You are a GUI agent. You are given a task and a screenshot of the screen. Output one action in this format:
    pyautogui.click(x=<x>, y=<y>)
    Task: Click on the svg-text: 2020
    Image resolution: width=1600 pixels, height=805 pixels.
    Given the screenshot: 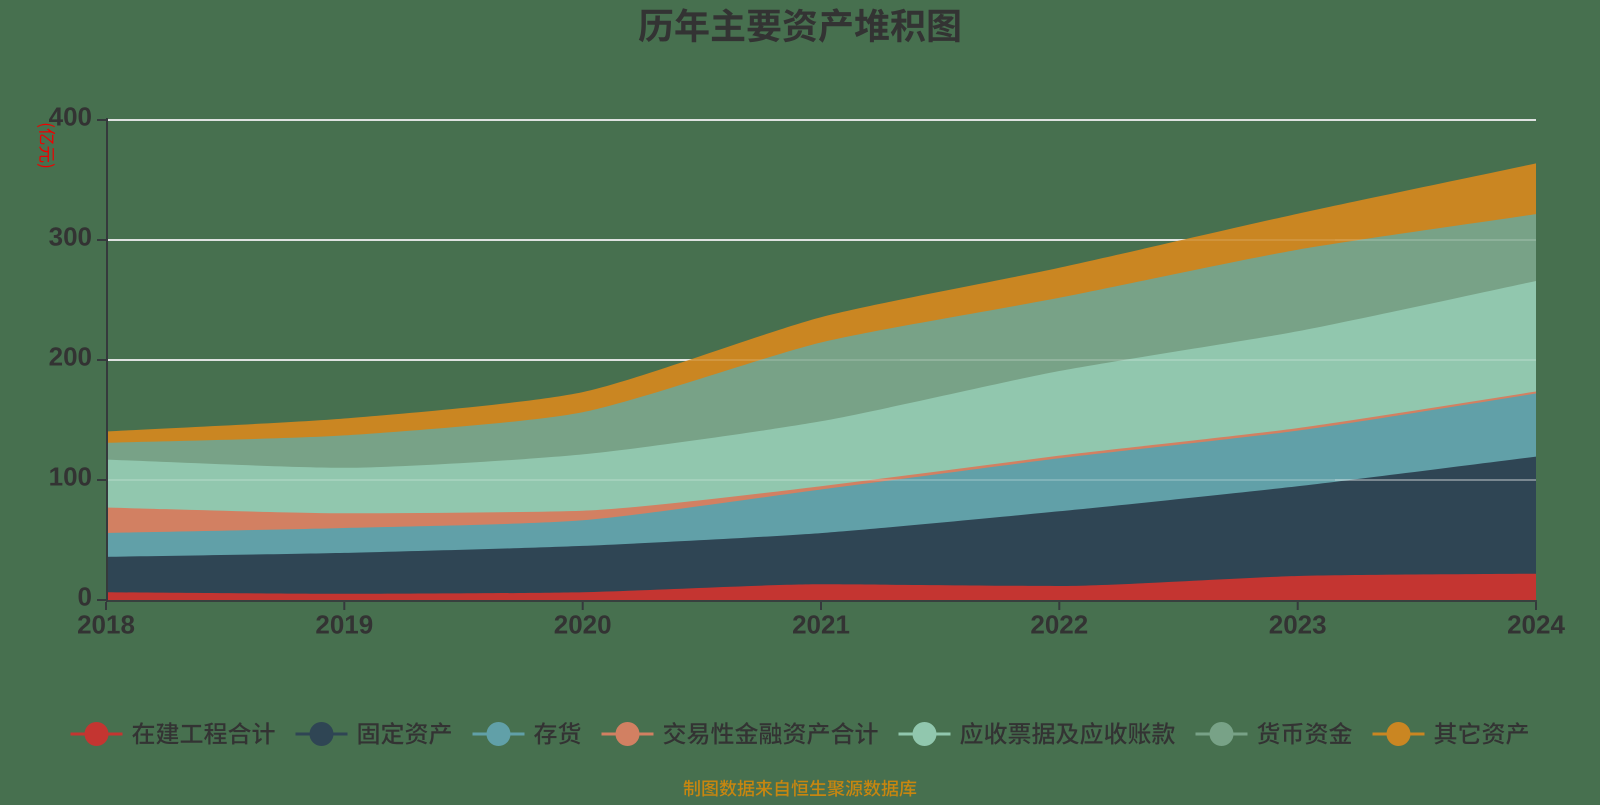 What is the action you would take?
    pyautogui.click(x=583, y=625)
    